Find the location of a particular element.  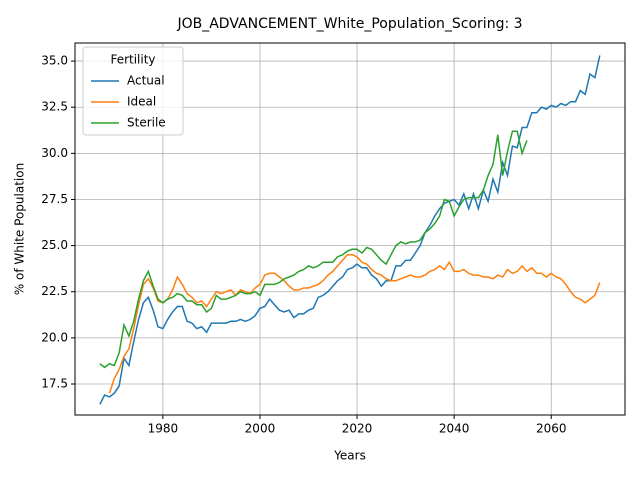

y-tick-label: 22.5 is located at coordinates (54, 291).